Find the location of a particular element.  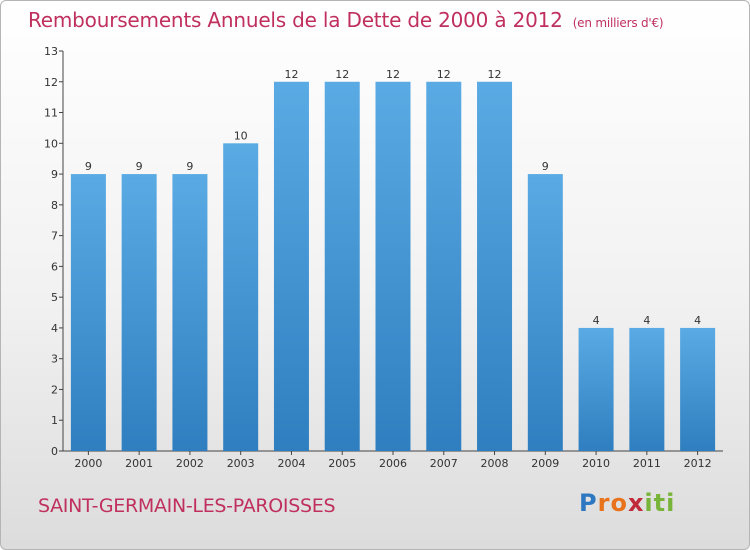

y-tick-label: 8 is located at coordinates (54, 205).